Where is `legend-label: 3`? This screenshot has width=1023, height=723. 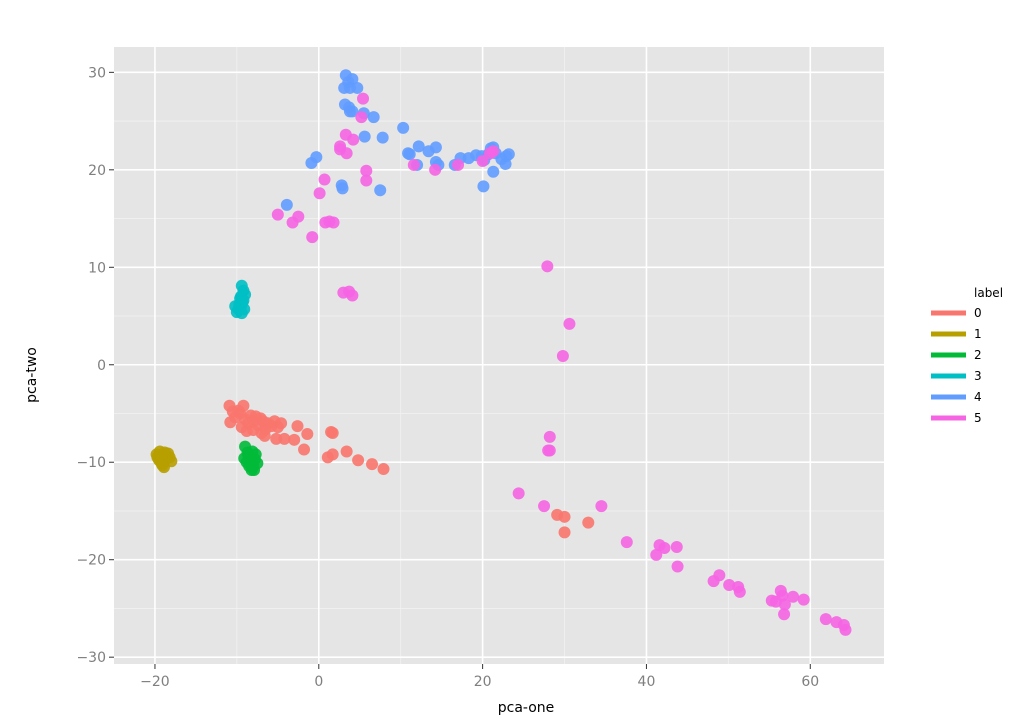
legend-label: 3 is located at coordinates (978, 376).